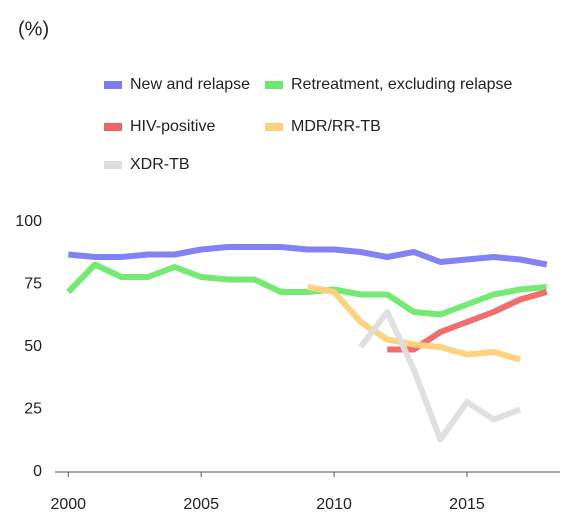 The image size is (564, 516). What do you see at coordinates (160, 164) in the screenshot?
I see `legend-label: XDR-TB` at bounding box center [160, 164].